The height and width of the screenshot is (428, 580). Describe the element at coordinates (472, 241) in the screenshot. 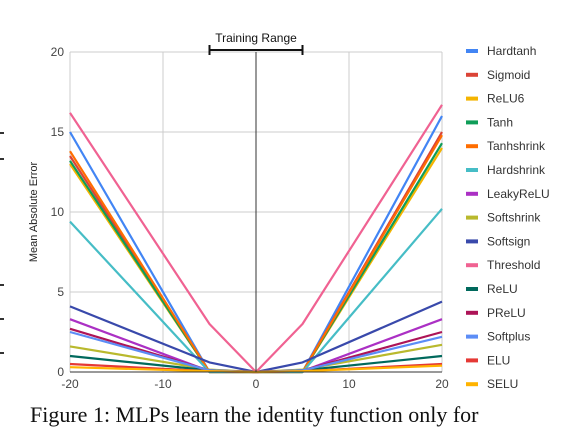

I see `legend-swatch-softsign` at that location.